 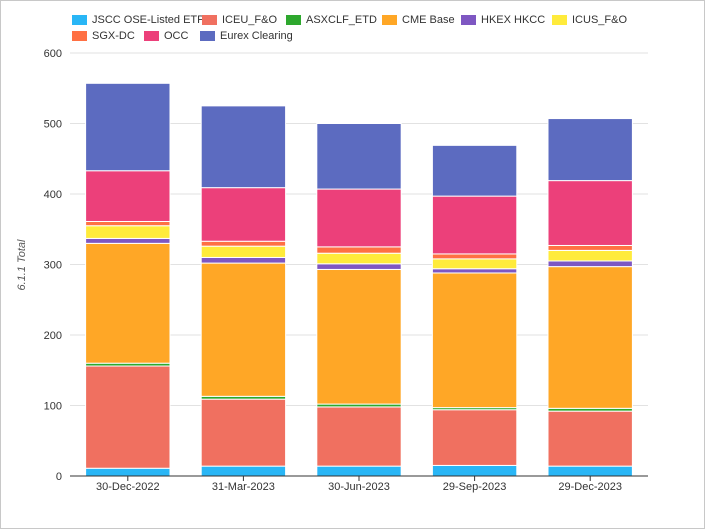 What do you see at coordinates (113, 36) in the screenshot?
I see `legend-label: SGX-DC` at bounding box center [113, 36].